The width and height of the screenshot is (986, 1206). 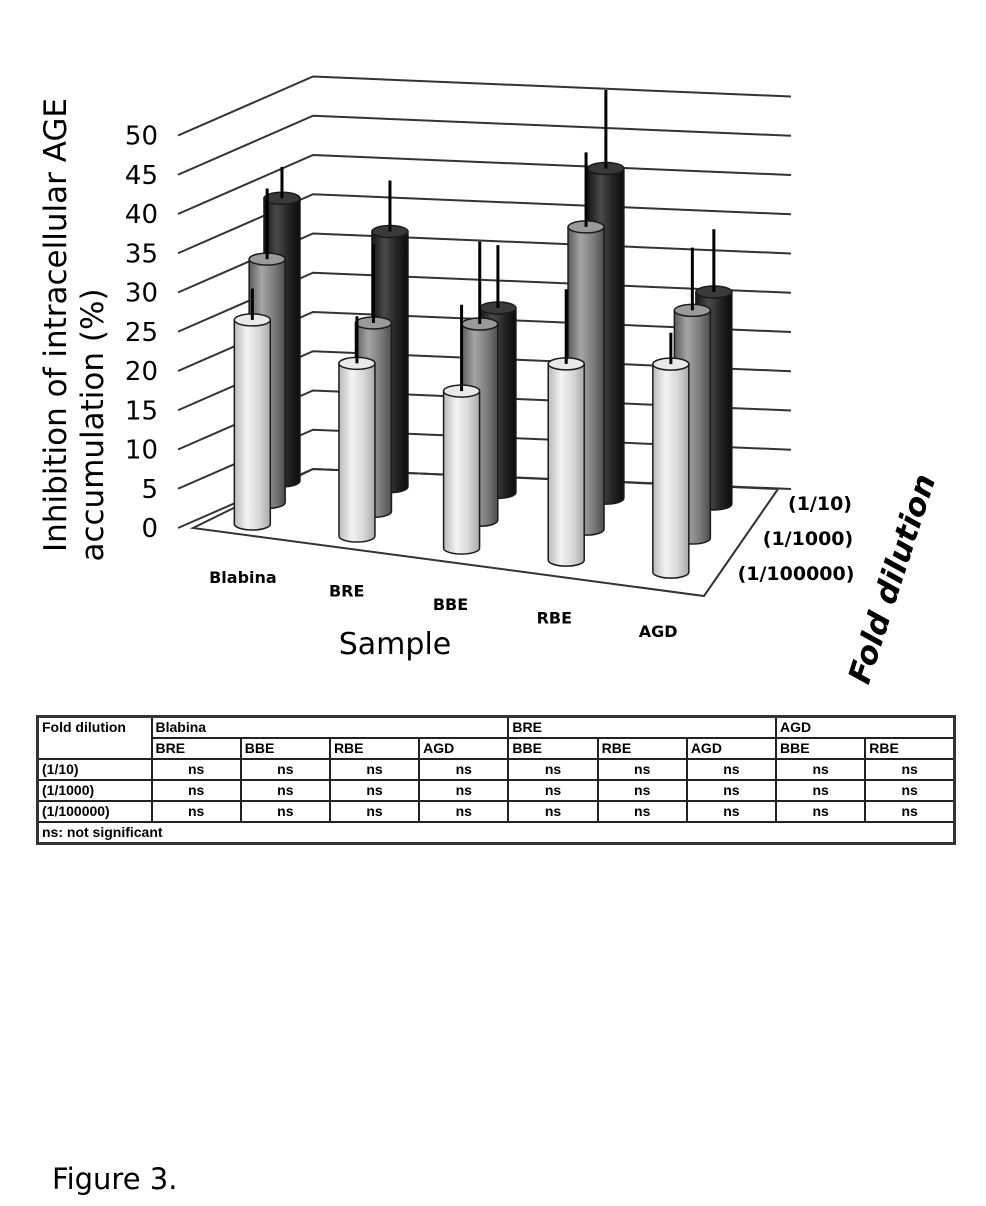 I want to click on series-label: (1/100000), so click(x=796, y=574).